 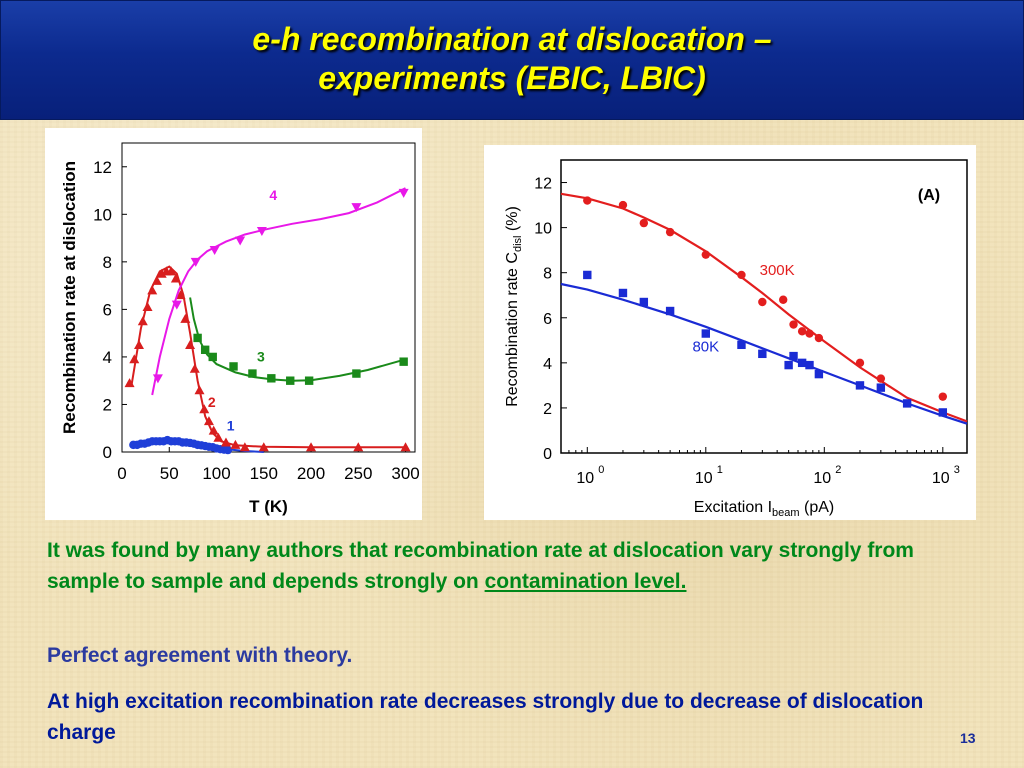 What do you see at coordinates (512, 220) in the screenshot?
I see `y-axis-label-unit: (%)` at bounding box center [512, 220].